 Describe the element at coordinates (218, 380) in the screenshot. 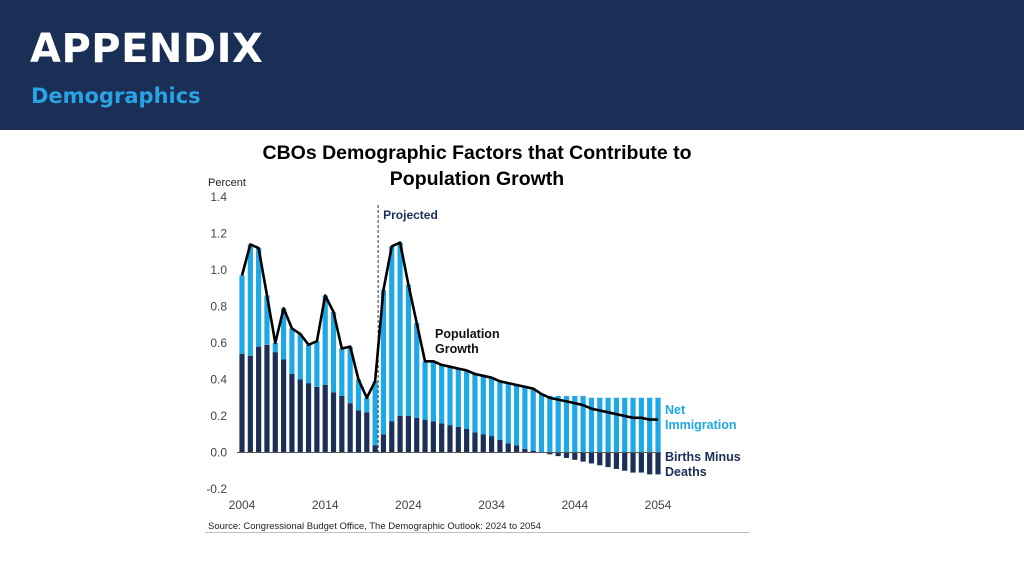

I see `y-tick-label: 0.4` at that location.